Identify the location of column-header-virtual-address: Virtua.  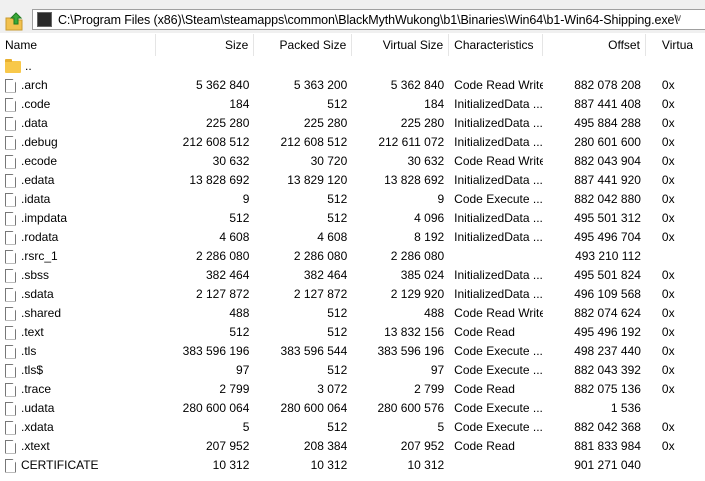
(677, 45).